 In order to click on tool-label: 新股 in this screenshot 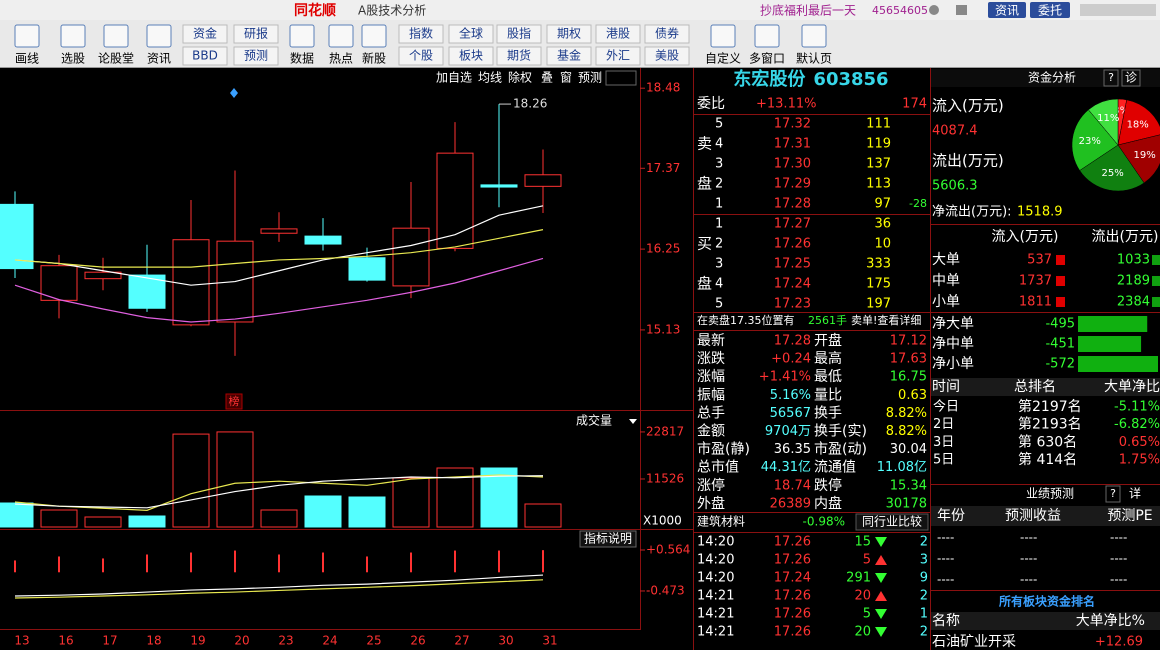, I will do `click(374, 58)`.